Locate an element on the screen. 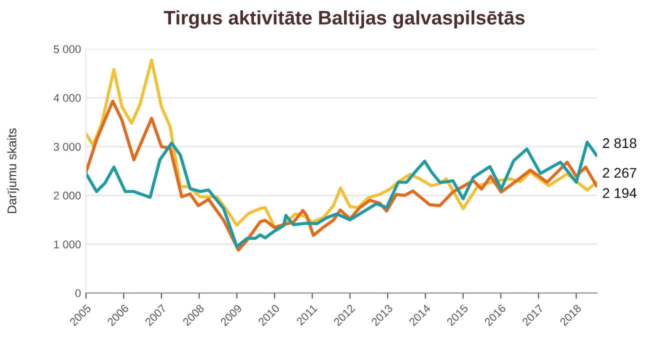 This screenshot has height=349, width=650. data-label: 2 194 is located at coordinates (619, 193).